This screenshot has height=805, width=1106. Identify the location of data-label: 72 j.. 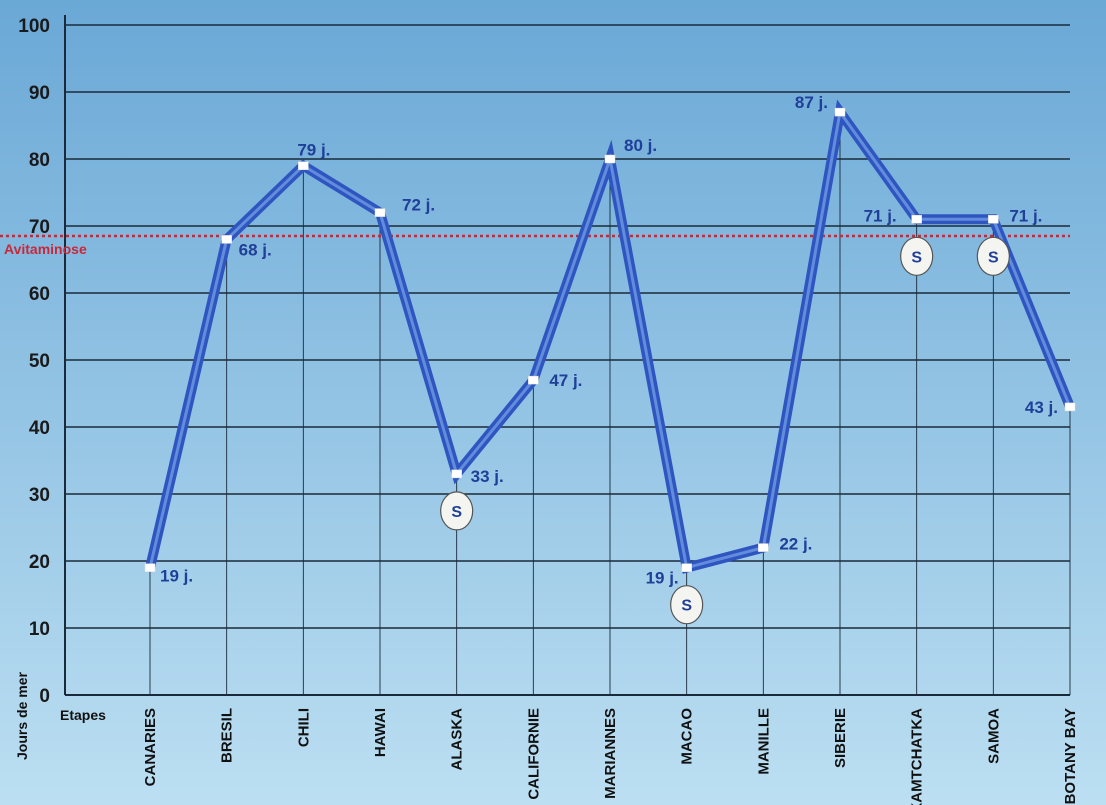
(418, 205).